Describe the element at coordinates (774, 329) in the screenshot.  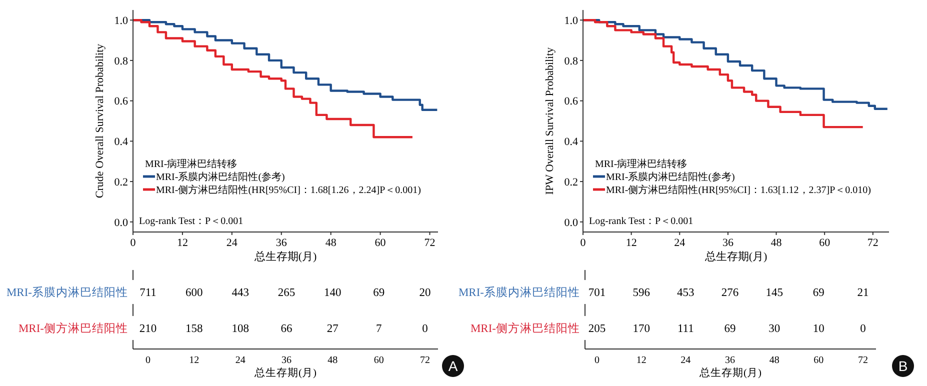
I see `data-label: 30` at that location.